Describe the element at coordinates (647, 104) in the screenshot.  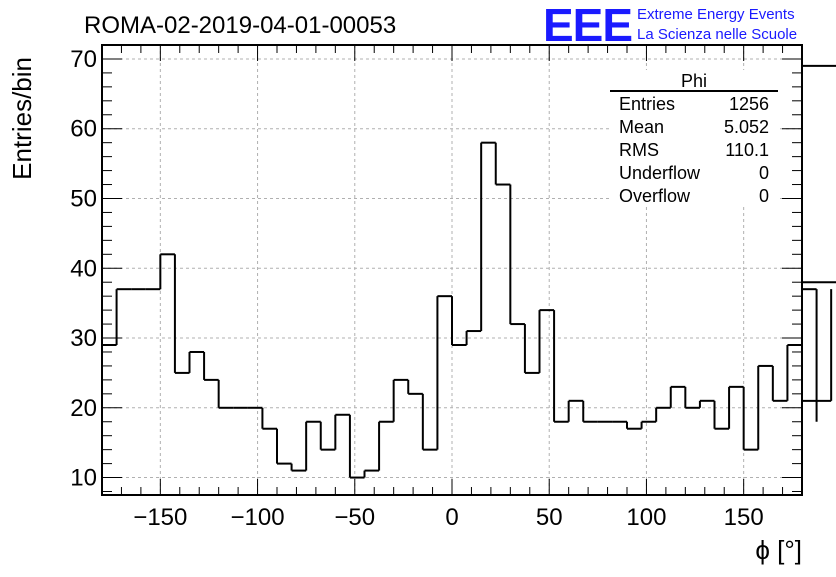
I see `stats-label: Entries` at that location.